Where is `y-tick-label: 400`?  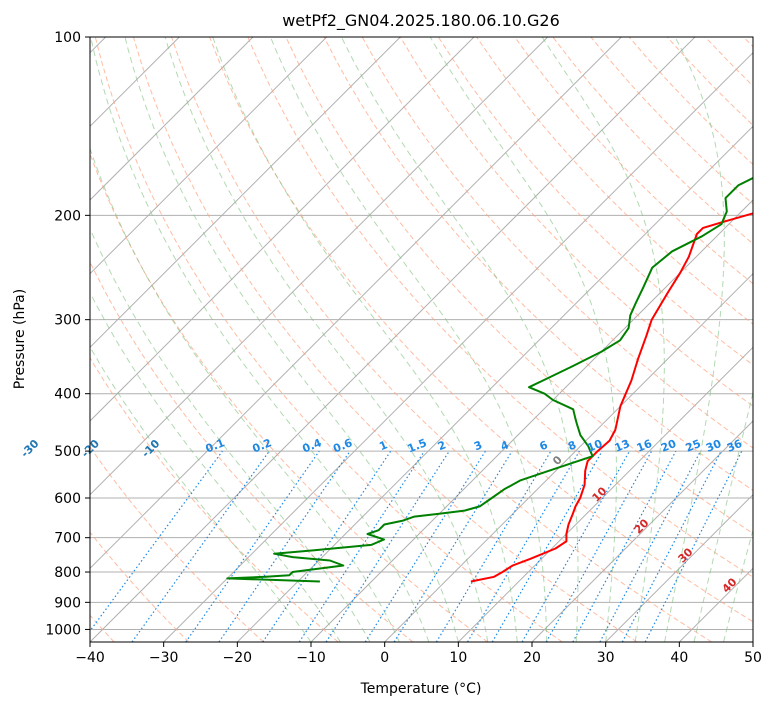
y-tick-label: 400 is located at coordinates (67, 395).